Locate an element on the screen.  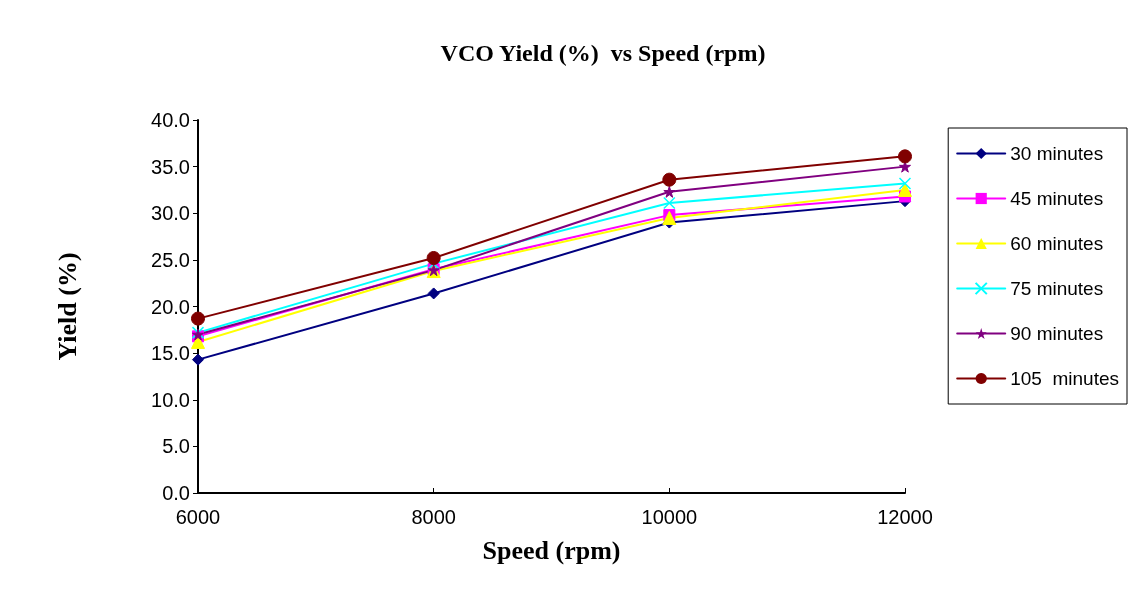
y-tick-label: 15.0 is located at coordinates (170, 353).